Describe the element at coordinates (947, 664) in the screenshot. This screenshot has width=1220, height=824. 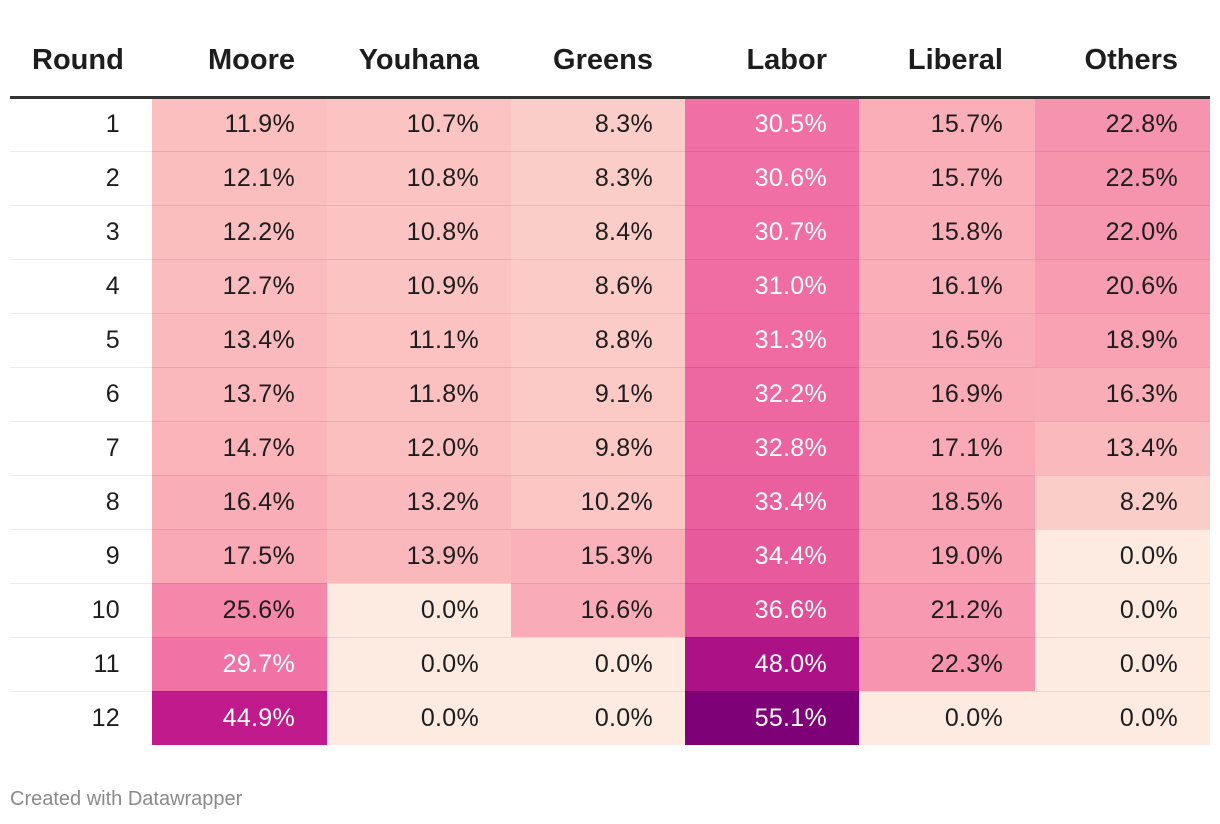
I see `cell-liberal: 22.3%` at that location.